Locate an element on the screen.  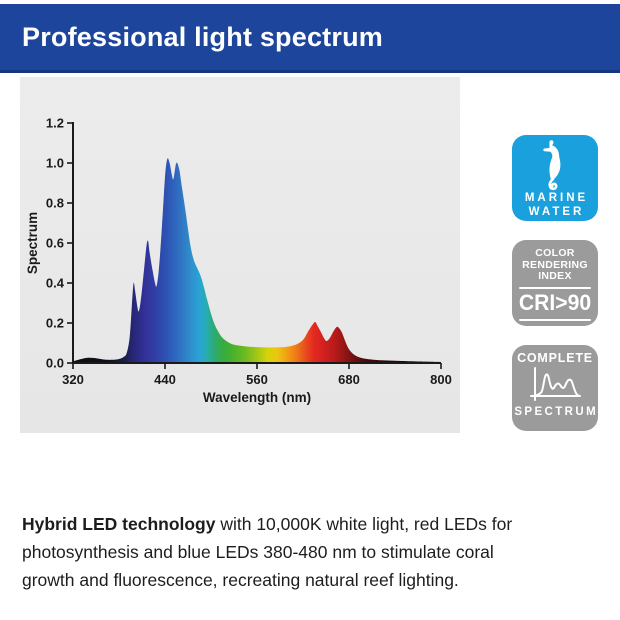
cri-label-2: RENDERING is located at coordinates (555, 264).